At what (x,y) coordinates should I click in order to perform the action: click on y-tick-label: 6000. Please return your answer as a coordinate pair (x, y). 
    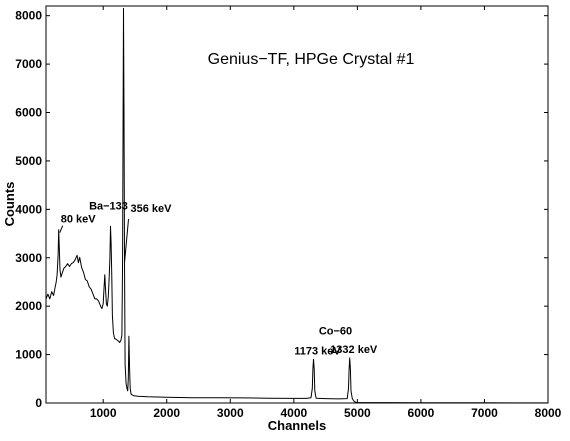
    Looking at the image, I should click on (28, 113).